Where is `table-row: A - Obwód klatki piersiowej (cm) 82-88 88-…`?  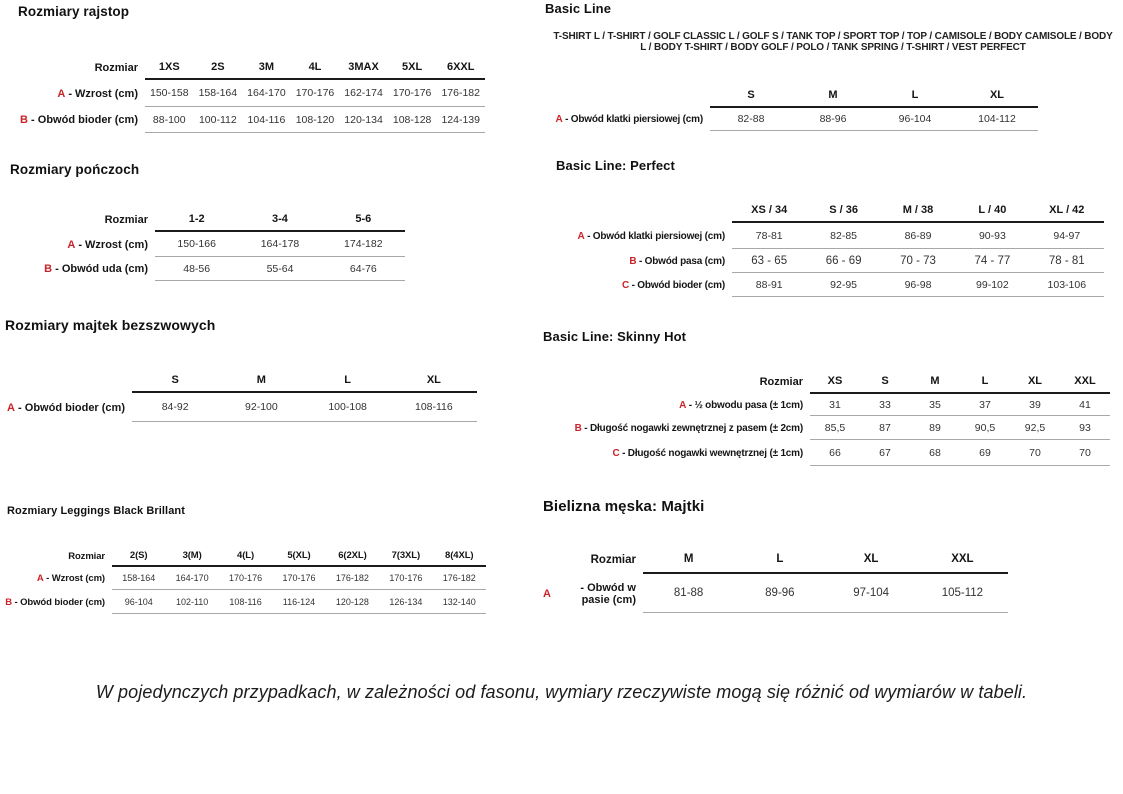 table-row: A - Obwód klatki piersiowej (cm) 82-88 88-… is located at coordinates (792, 119).